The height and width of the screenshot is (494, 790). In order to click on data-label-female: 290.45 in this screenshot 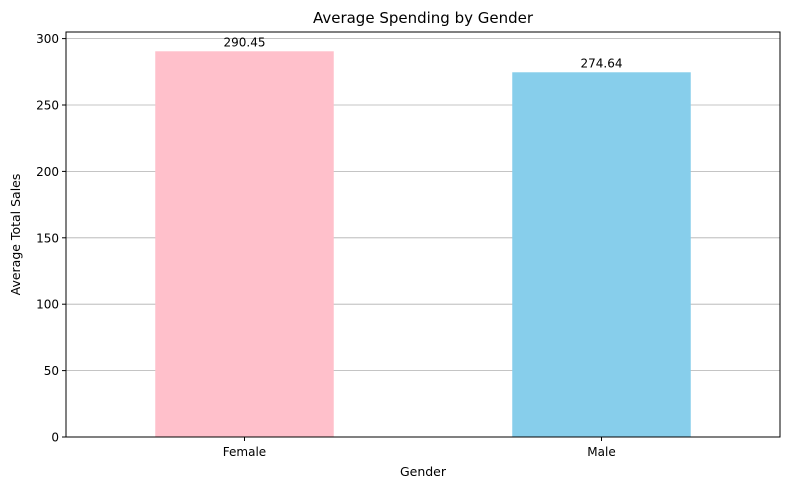, I will do `click(245, 42)`.